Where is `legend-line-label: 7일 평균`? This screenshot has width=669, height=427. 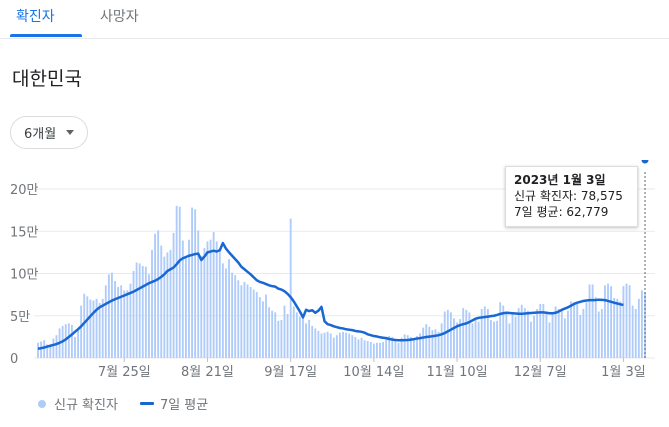 legend-line-label: 7일 평균 is located at coordinates (184, 405).